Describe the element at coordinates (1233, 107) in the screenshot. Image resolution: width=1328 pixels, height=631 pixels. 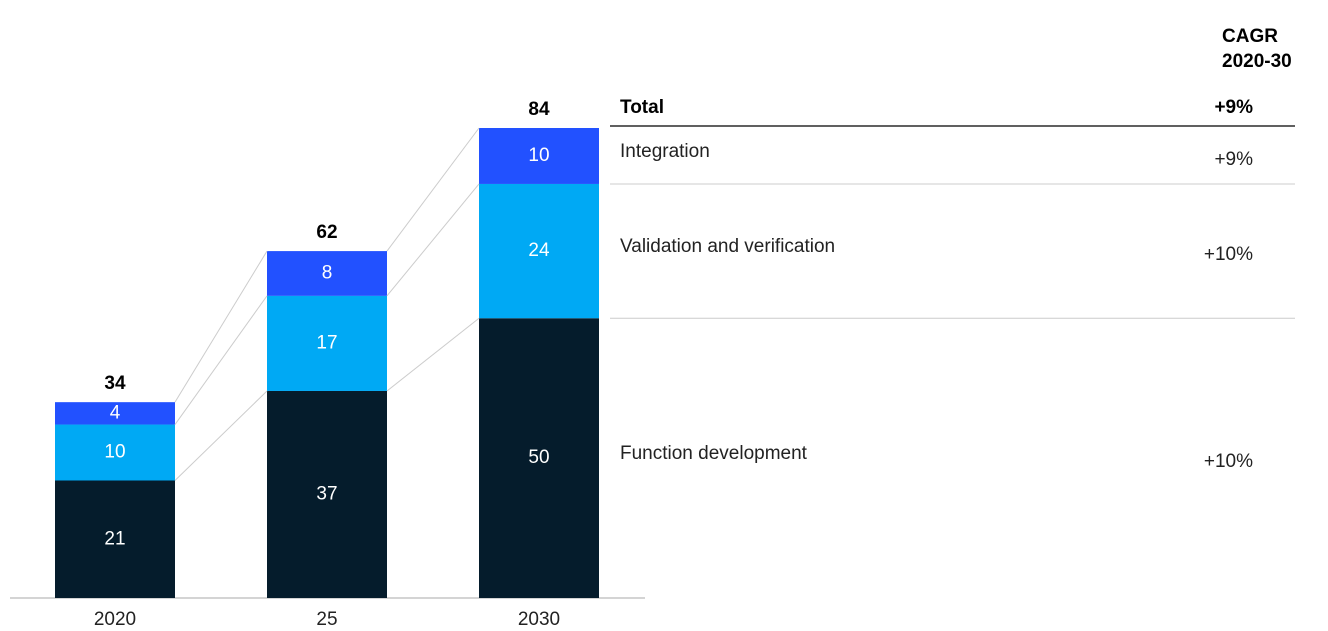
I see `total-cagr: +9%` at that location.